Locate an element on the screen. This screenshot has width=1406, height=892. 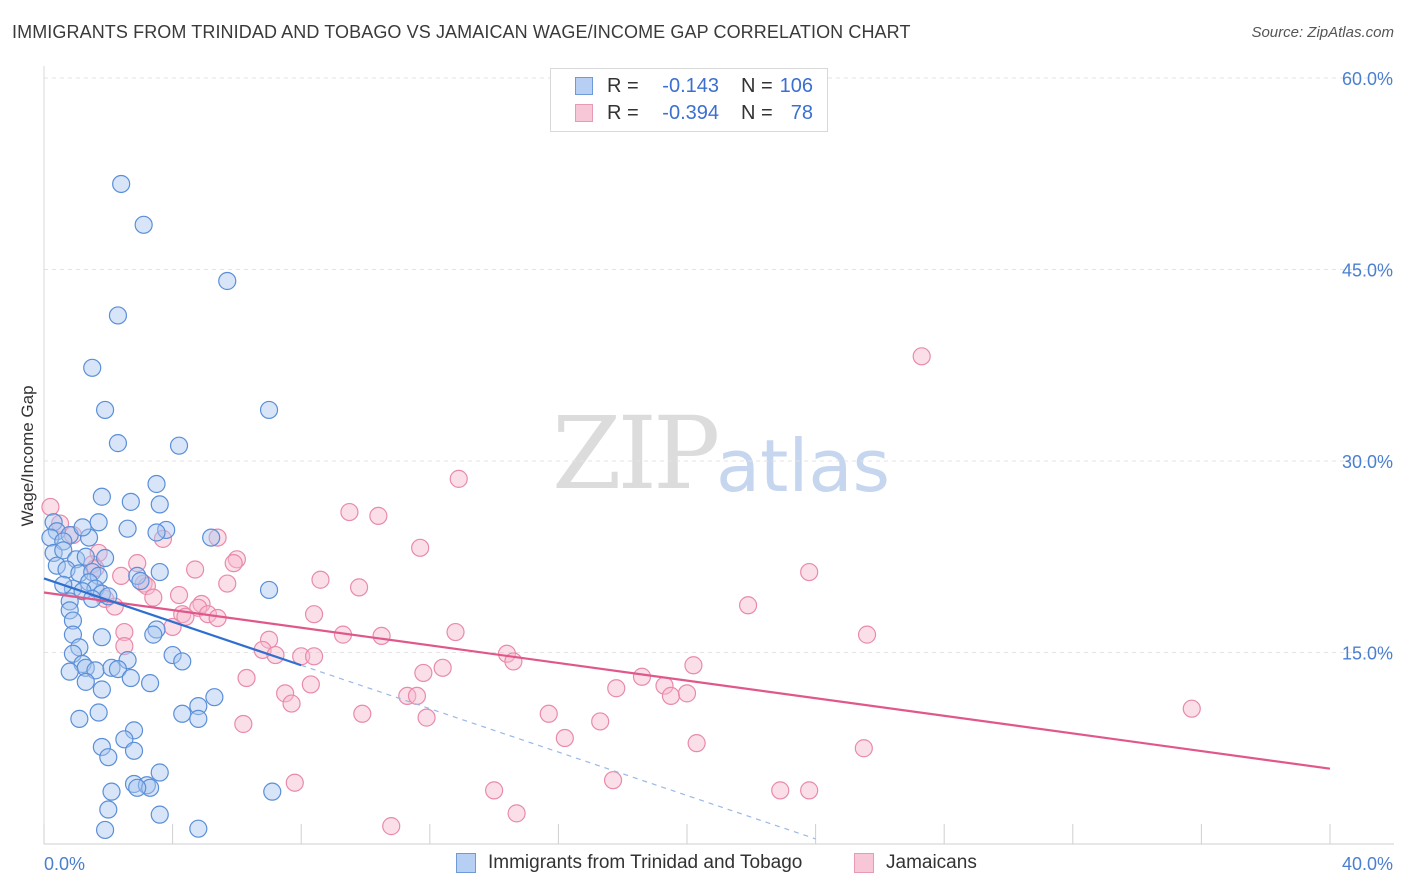
source-note: Source: ZipAtlas.com is located at coordinates (1322, 32).